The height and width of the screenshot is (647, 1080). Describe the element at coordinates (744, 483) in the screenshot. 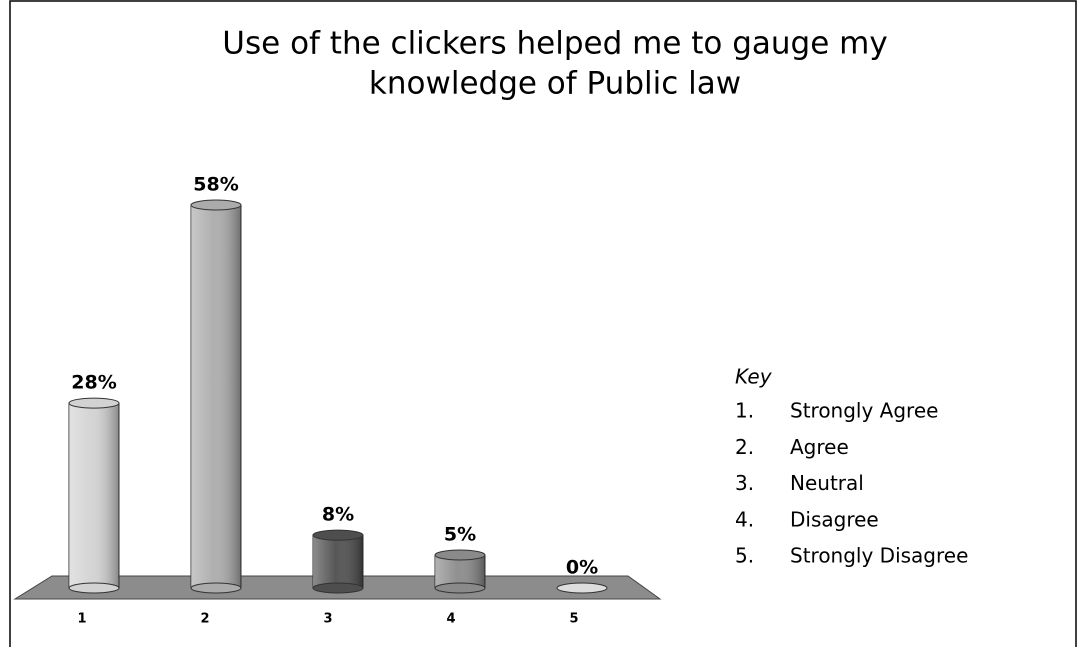

I see `key-number: 3.` at that location.